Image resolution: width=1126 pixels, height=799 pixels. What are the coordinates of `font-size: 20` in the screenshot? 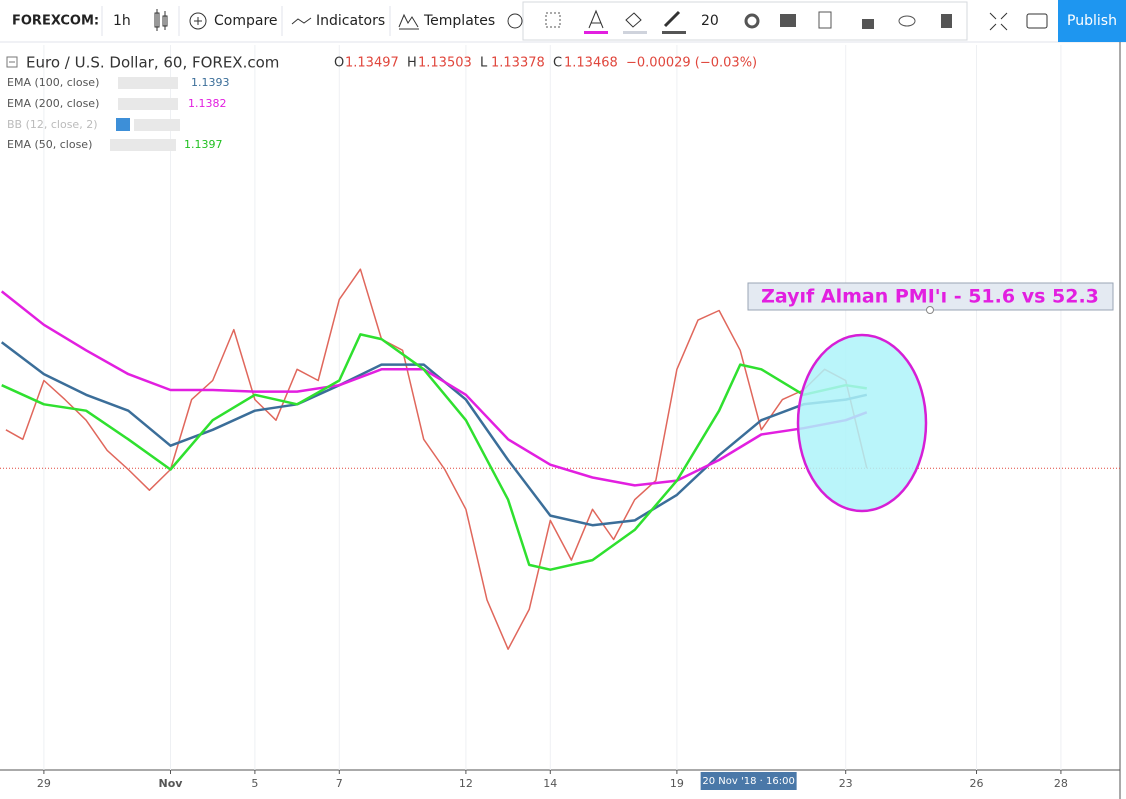 It's located at (710, 21).